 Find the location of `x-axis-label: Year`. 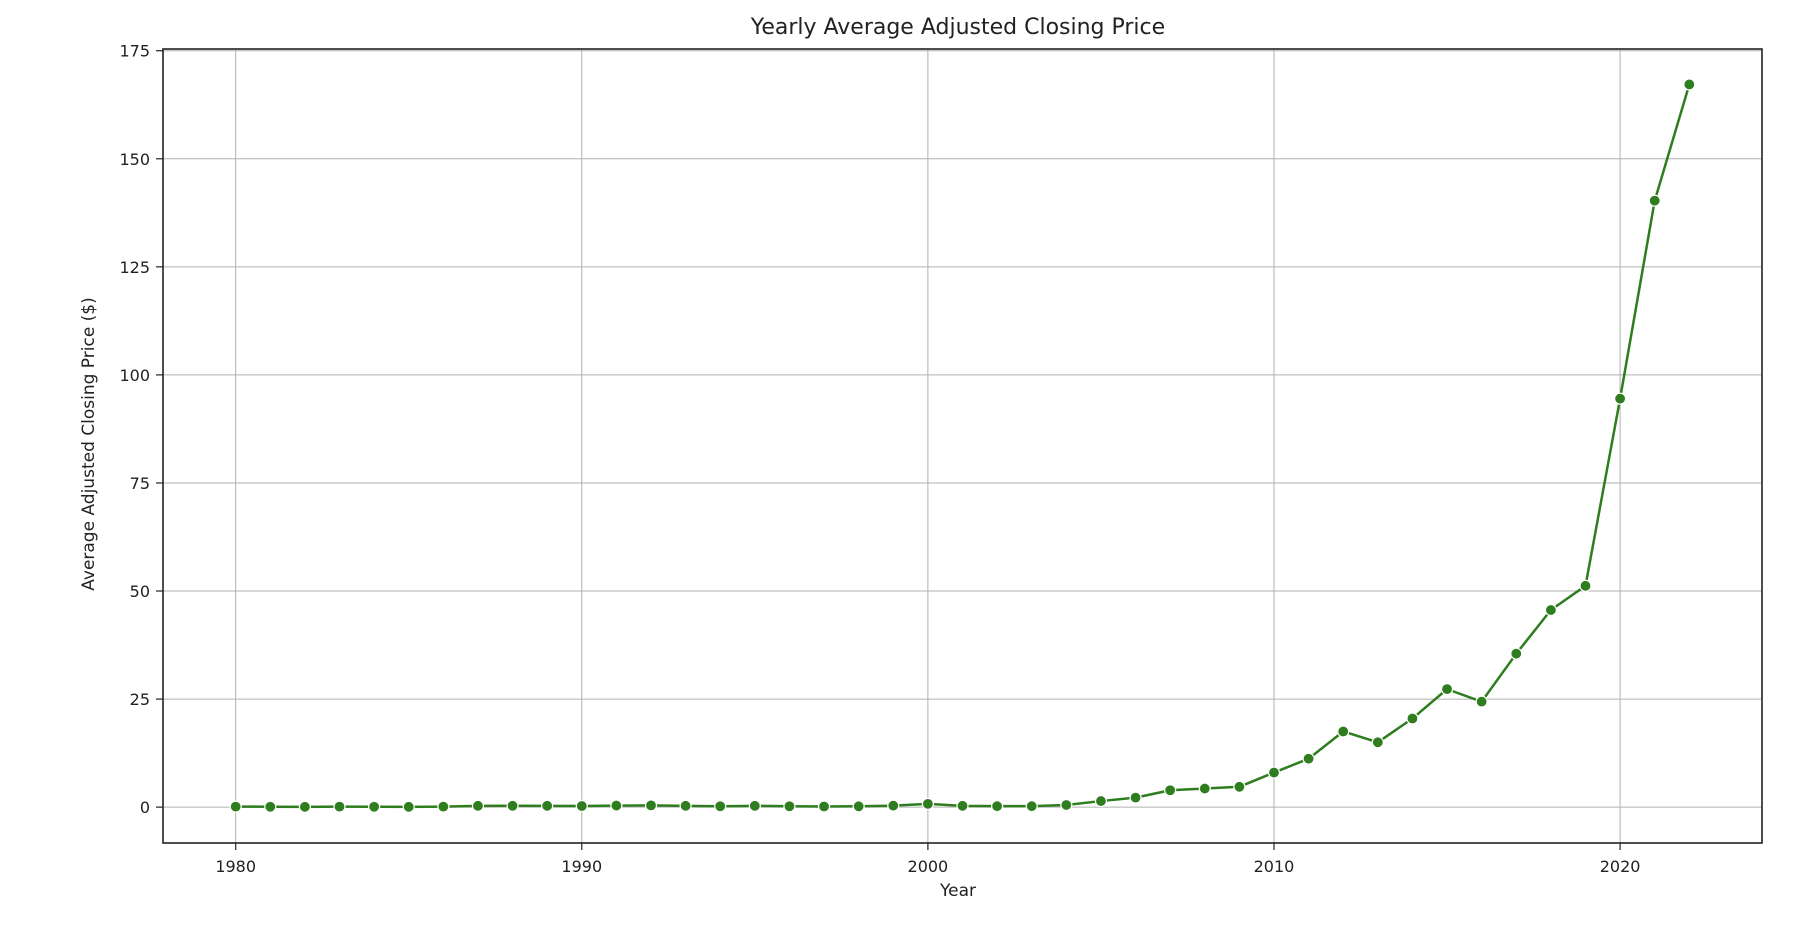

x-axis-label: Year is located at coordinates (957, 891).